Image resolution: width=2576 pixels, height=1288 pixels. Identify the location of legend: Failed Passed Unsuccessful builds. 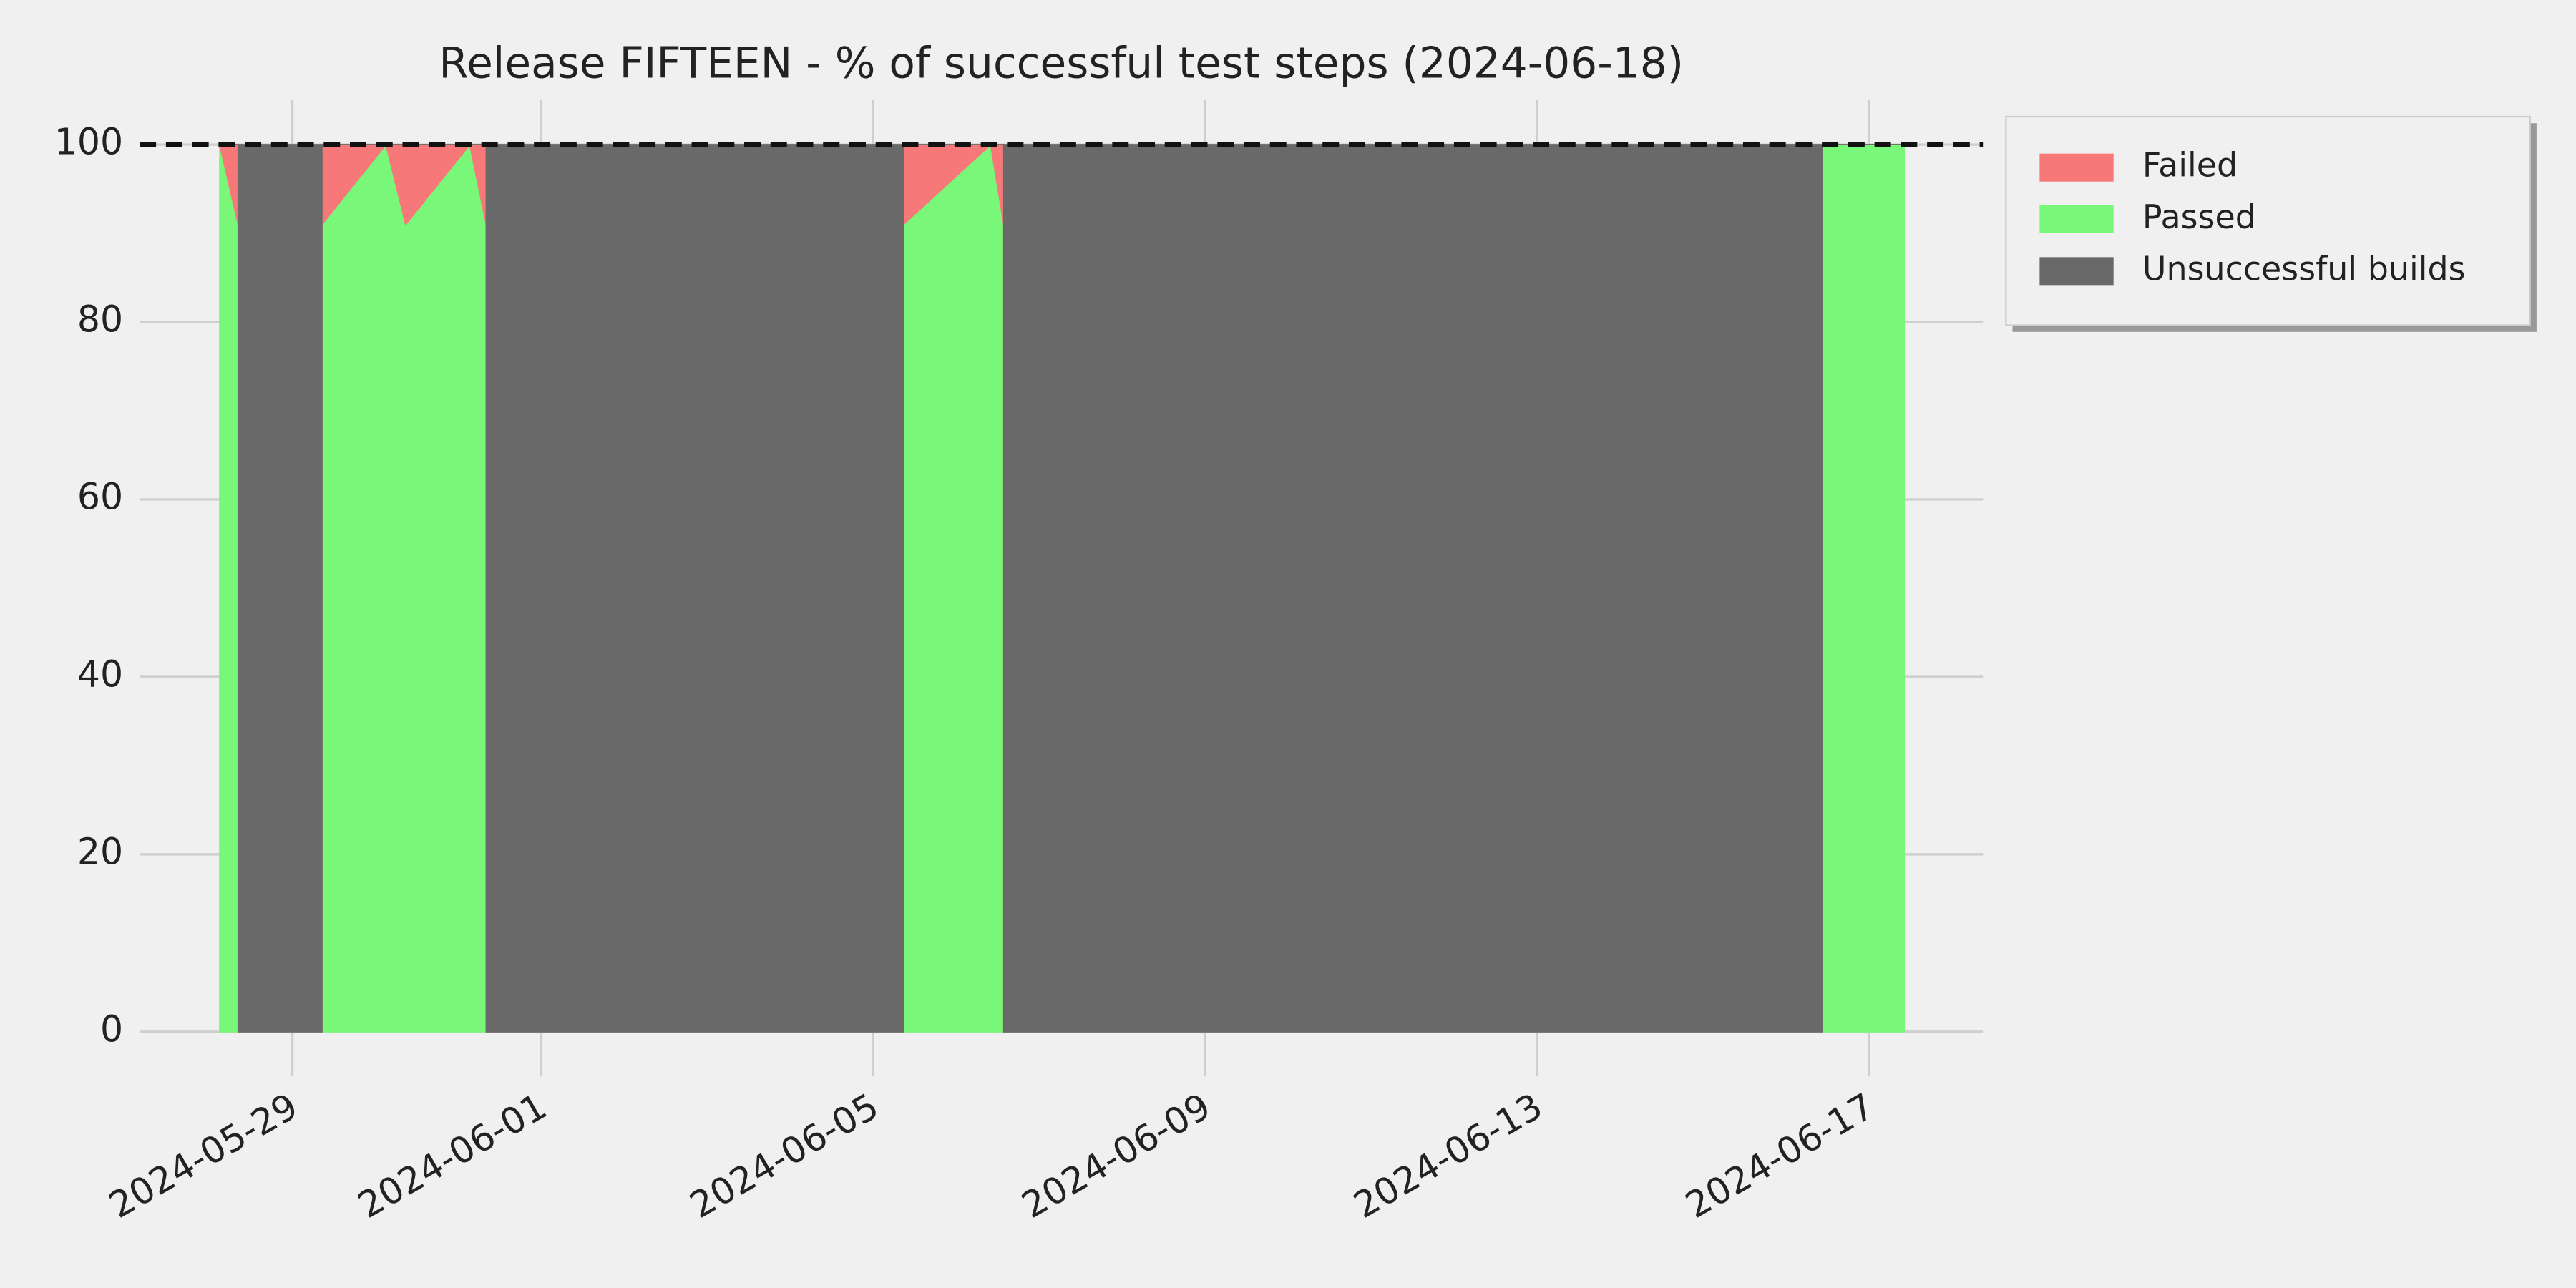
(2271, 223).